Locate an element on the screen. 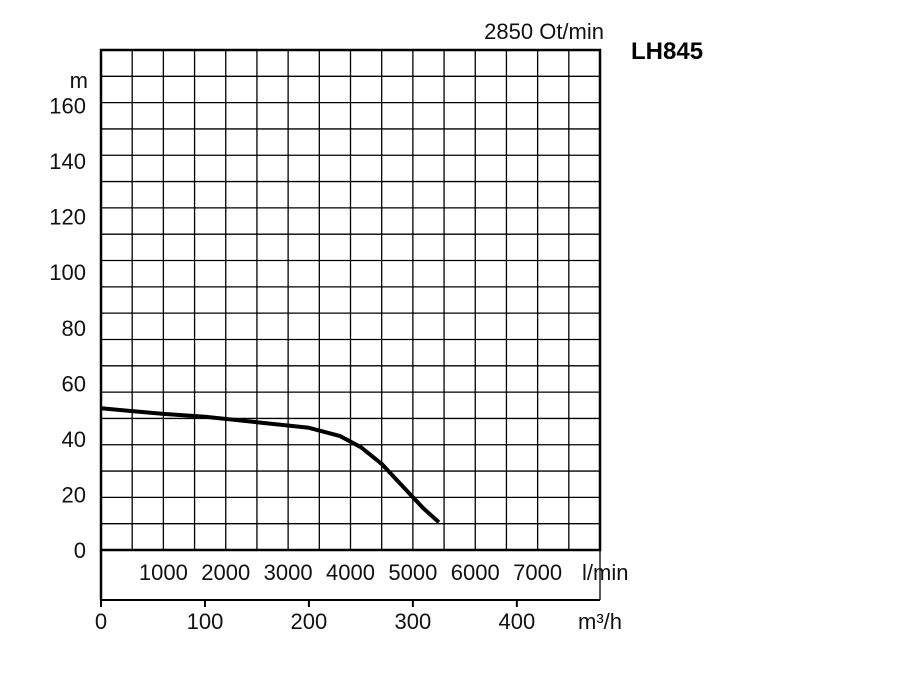 The image size is (900, 700). y-tick-label: 80 is located at coordinates (74, 328).